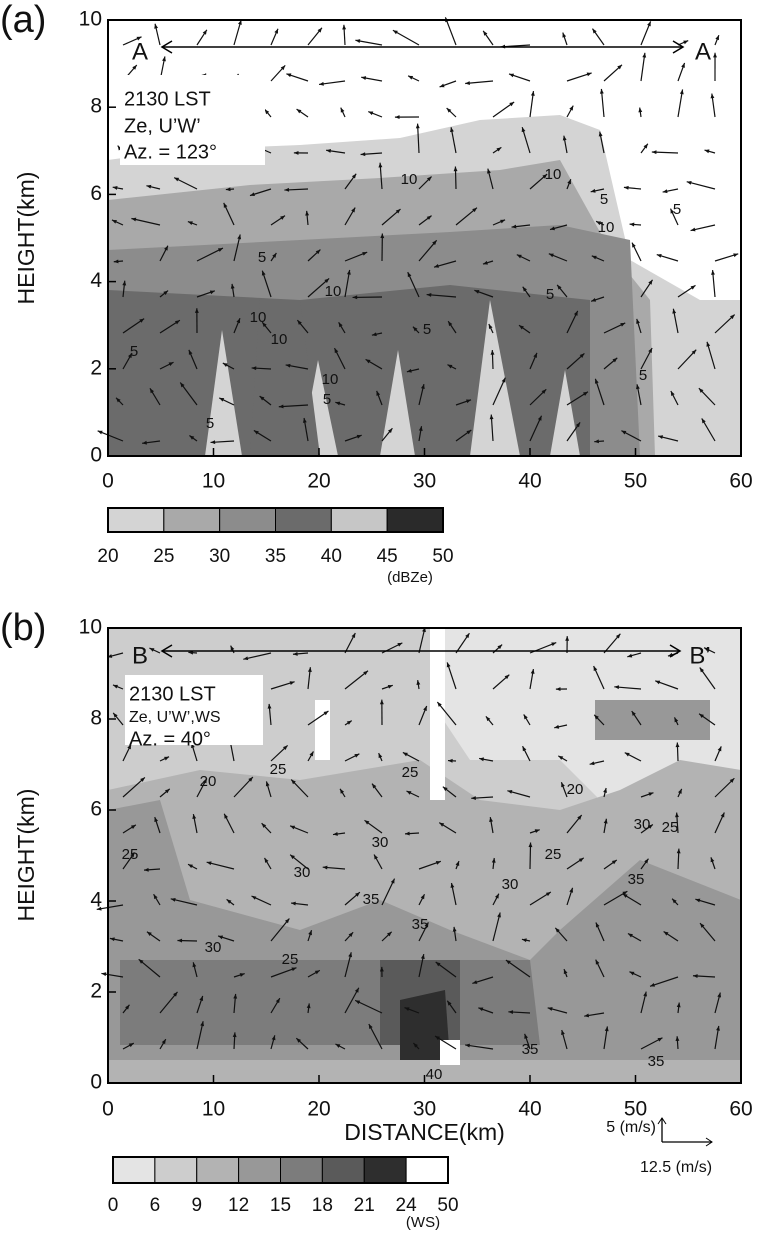  What do you see at coordinates (163, 556) in the screenshot?
I see `colorbar-label: 25` at bounding box center [163, 556].